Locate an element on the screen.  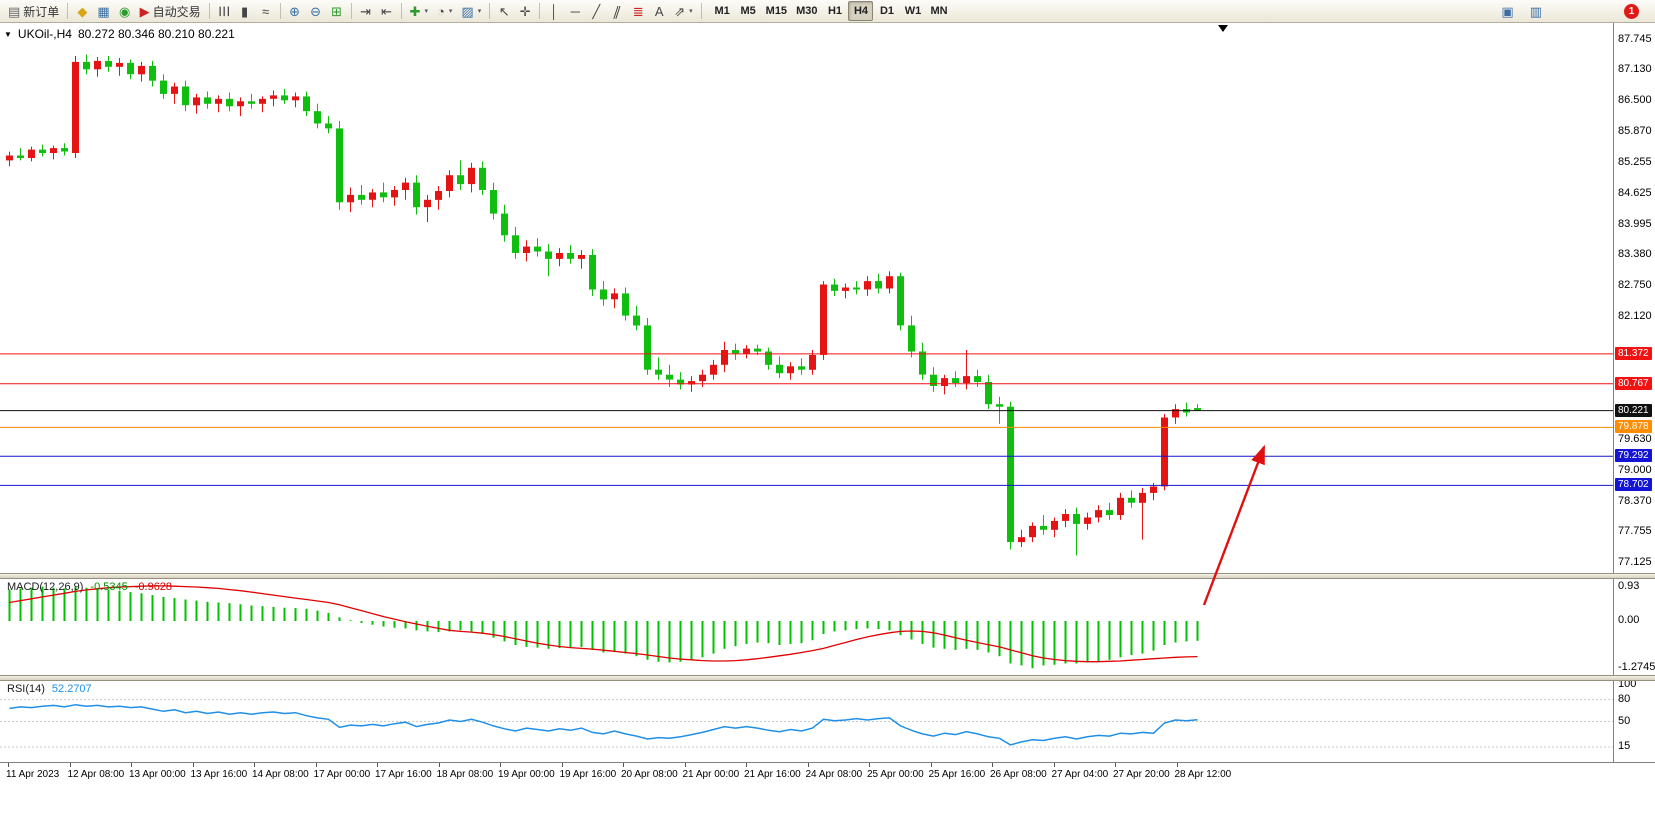
price-axis-label: 86.500 is located at coordinates (1635, 100).